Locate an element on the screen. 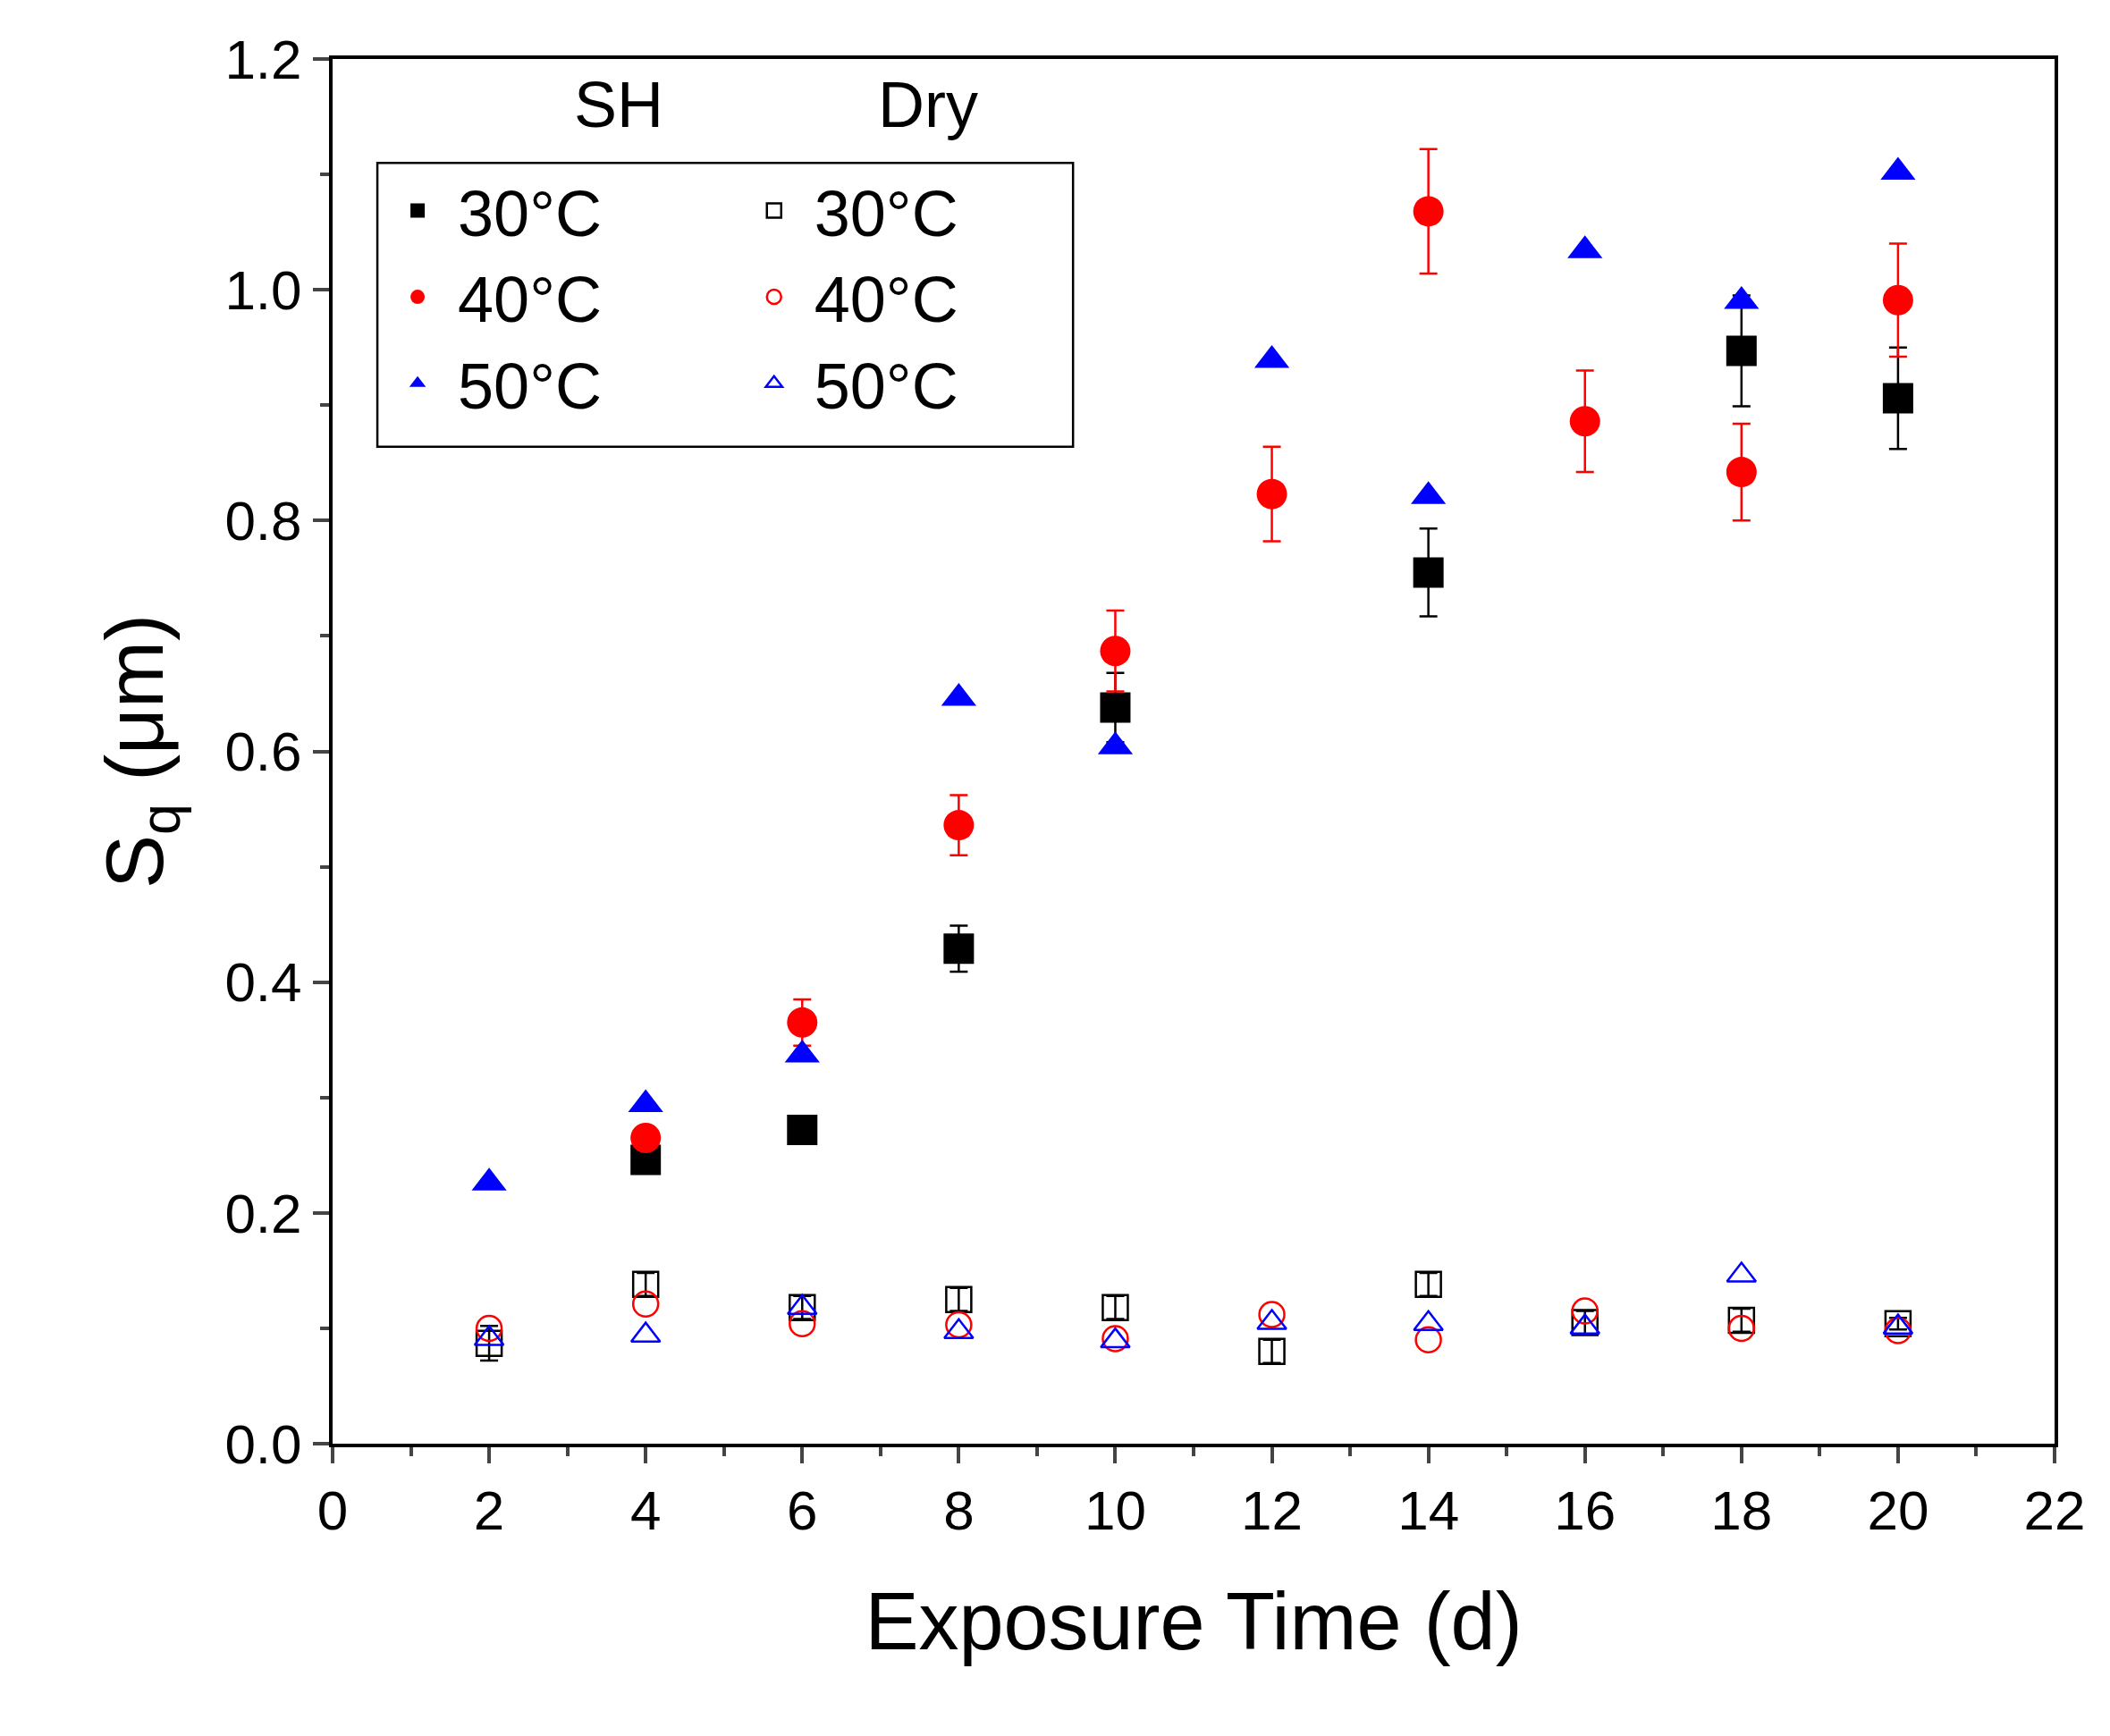 This screenshot has height=1736, width=2110. x-axis-title: Exposure Time (d) is located at coordinates (1194, 1622).